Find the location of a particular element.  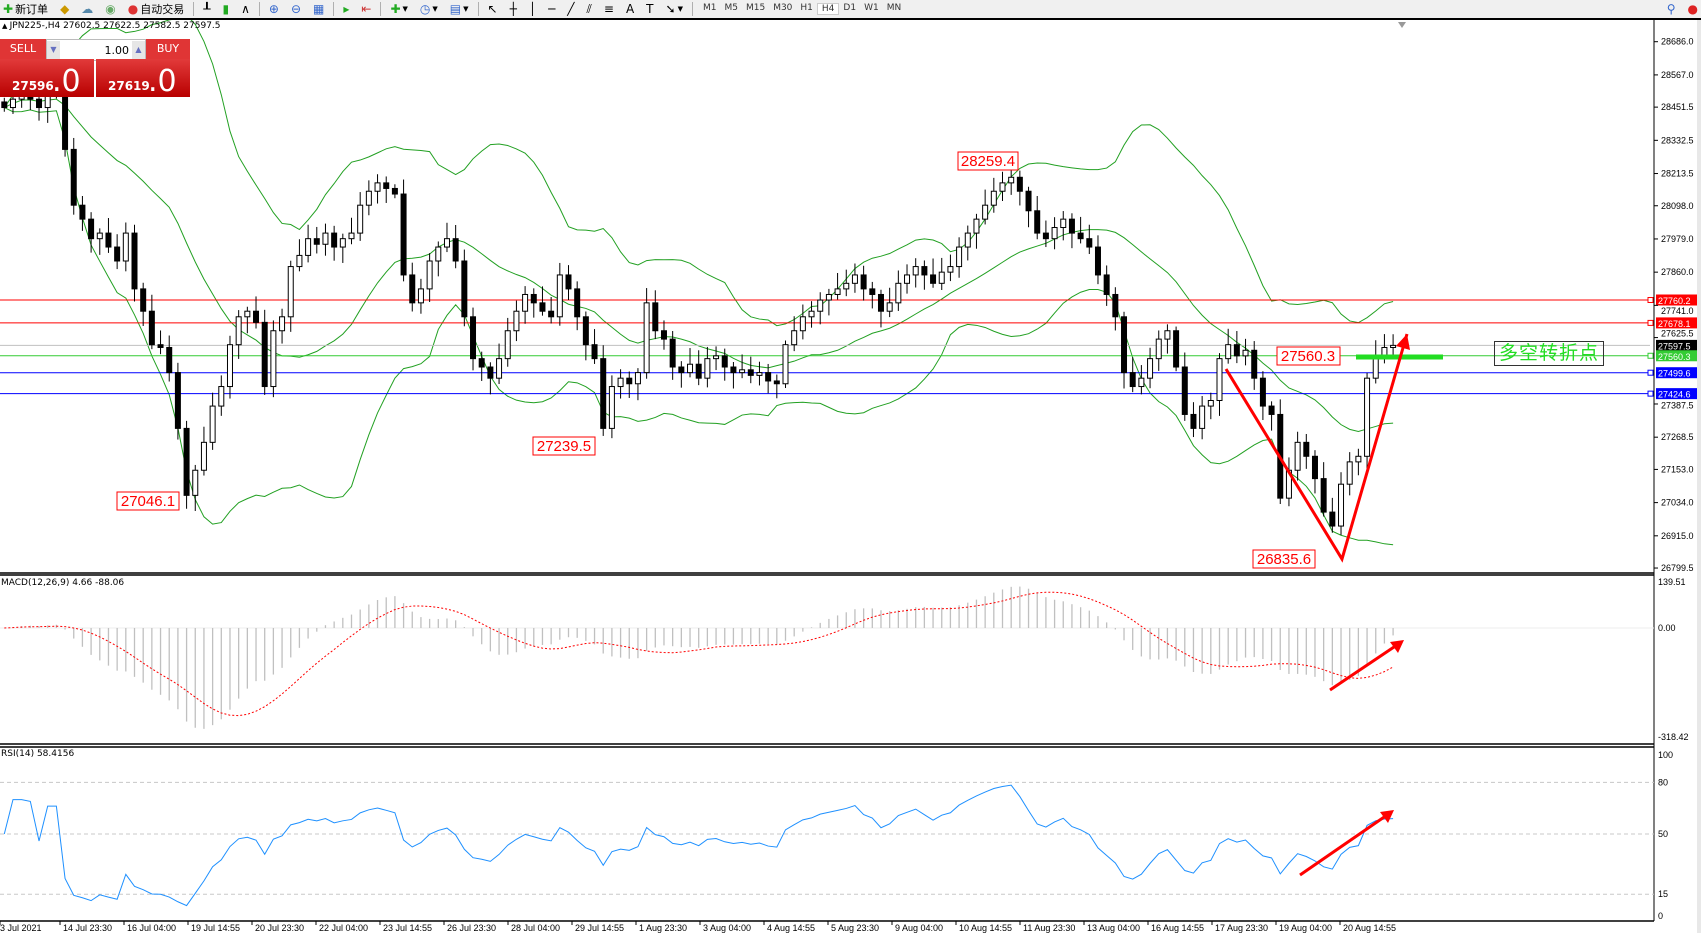

arrows-button: ➘ ▼ is located at coordinates (674, 9).